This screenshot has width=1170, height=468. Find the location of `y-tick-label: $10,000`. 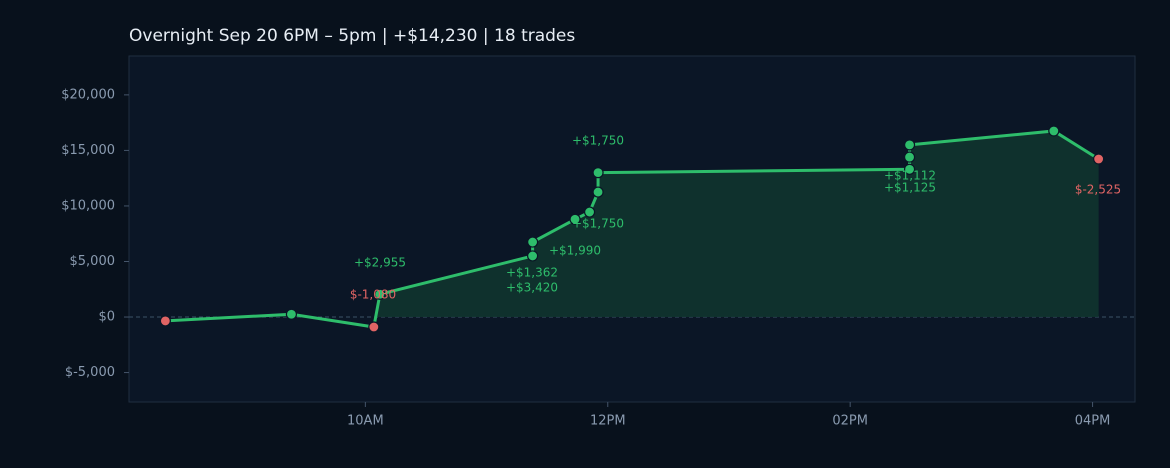

y-tick-label: $10,000 is located at coordinates (88, 205).